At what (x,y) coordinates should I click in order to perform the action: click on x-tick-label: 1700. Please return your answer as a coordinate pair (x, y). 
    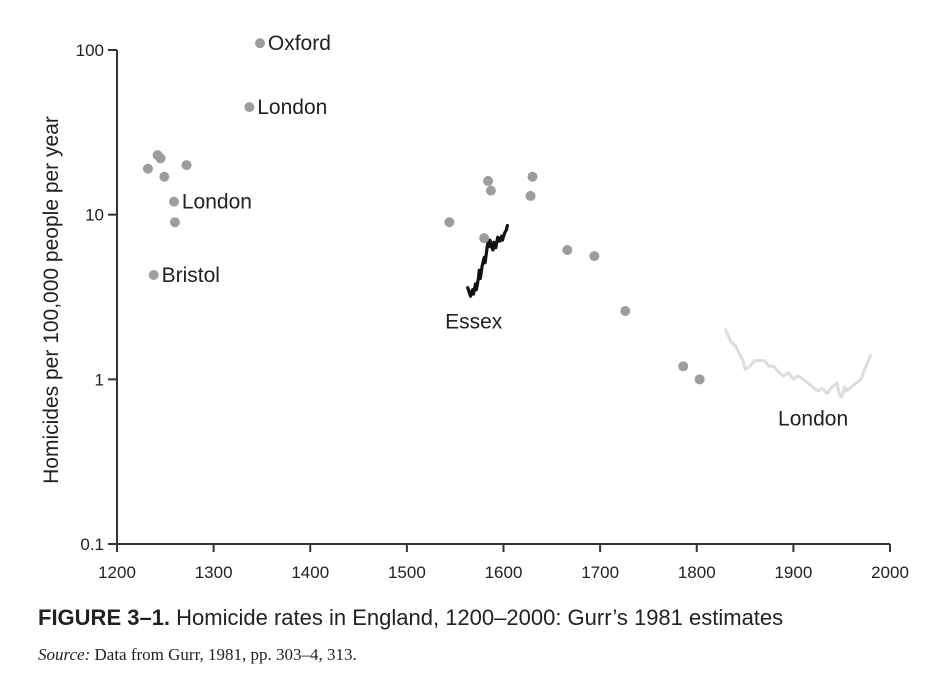
    Looking at the image, I should click on (600, 572).